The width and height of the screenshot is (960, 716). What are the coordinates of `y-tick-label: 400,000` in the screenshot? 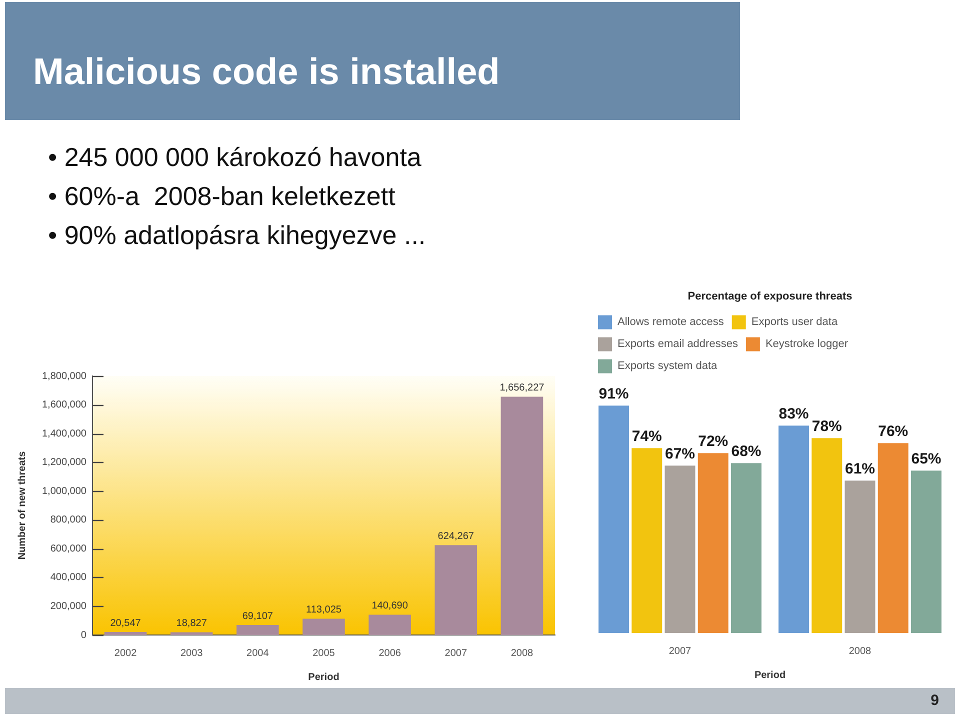 It's located at (68, 578).